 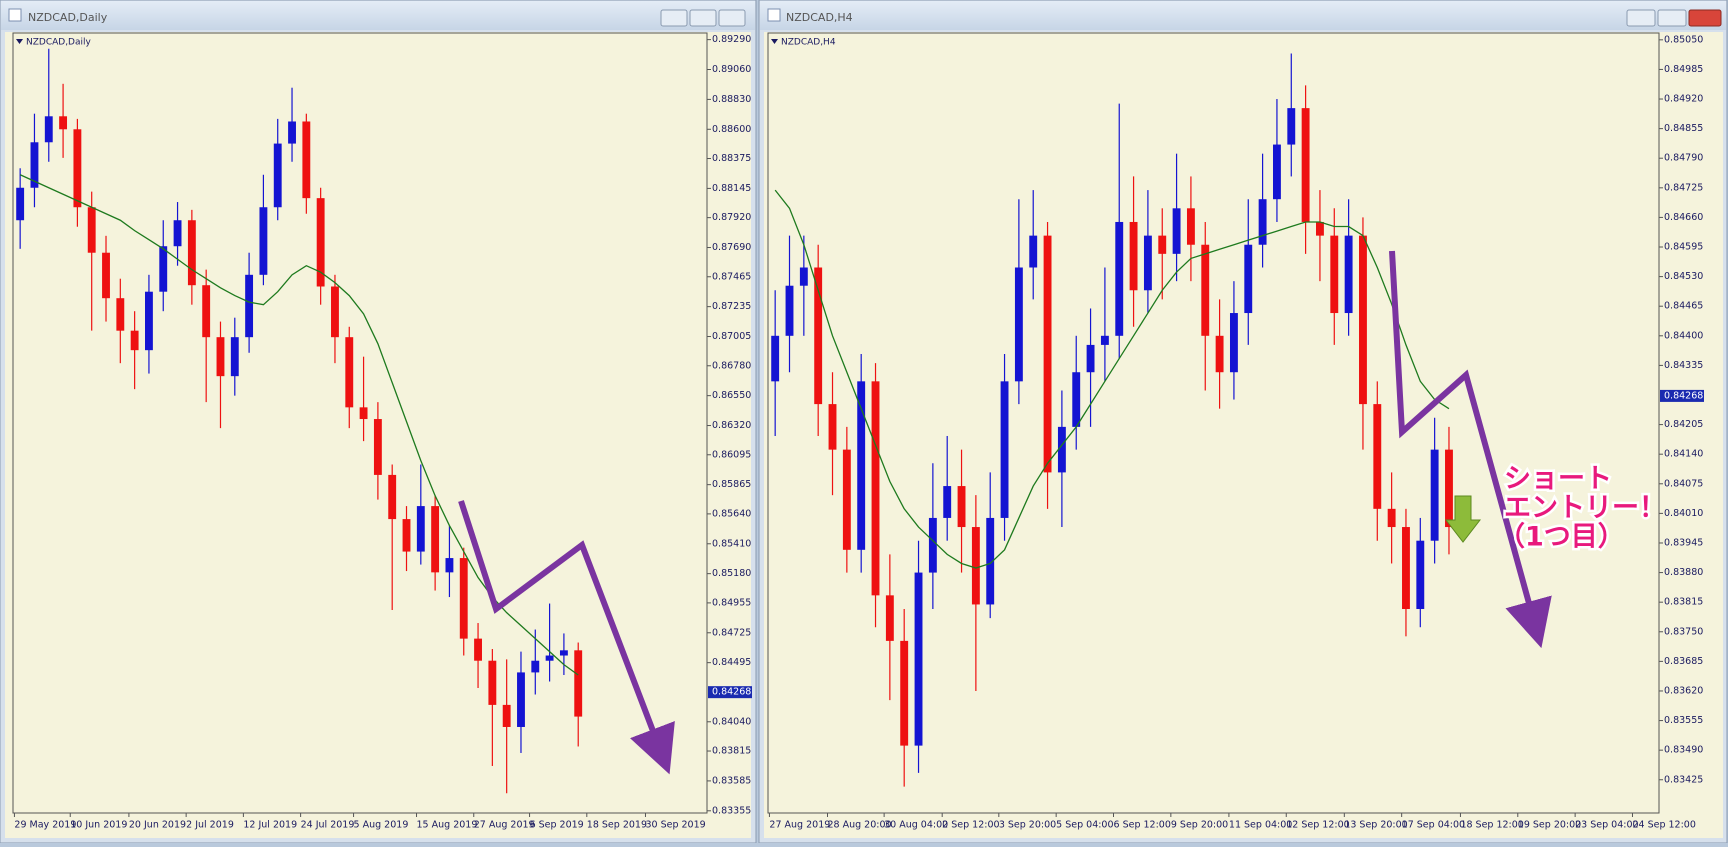 I want to click on x-tick-label: 20 Jun 2019, so click(x=157, y=825).